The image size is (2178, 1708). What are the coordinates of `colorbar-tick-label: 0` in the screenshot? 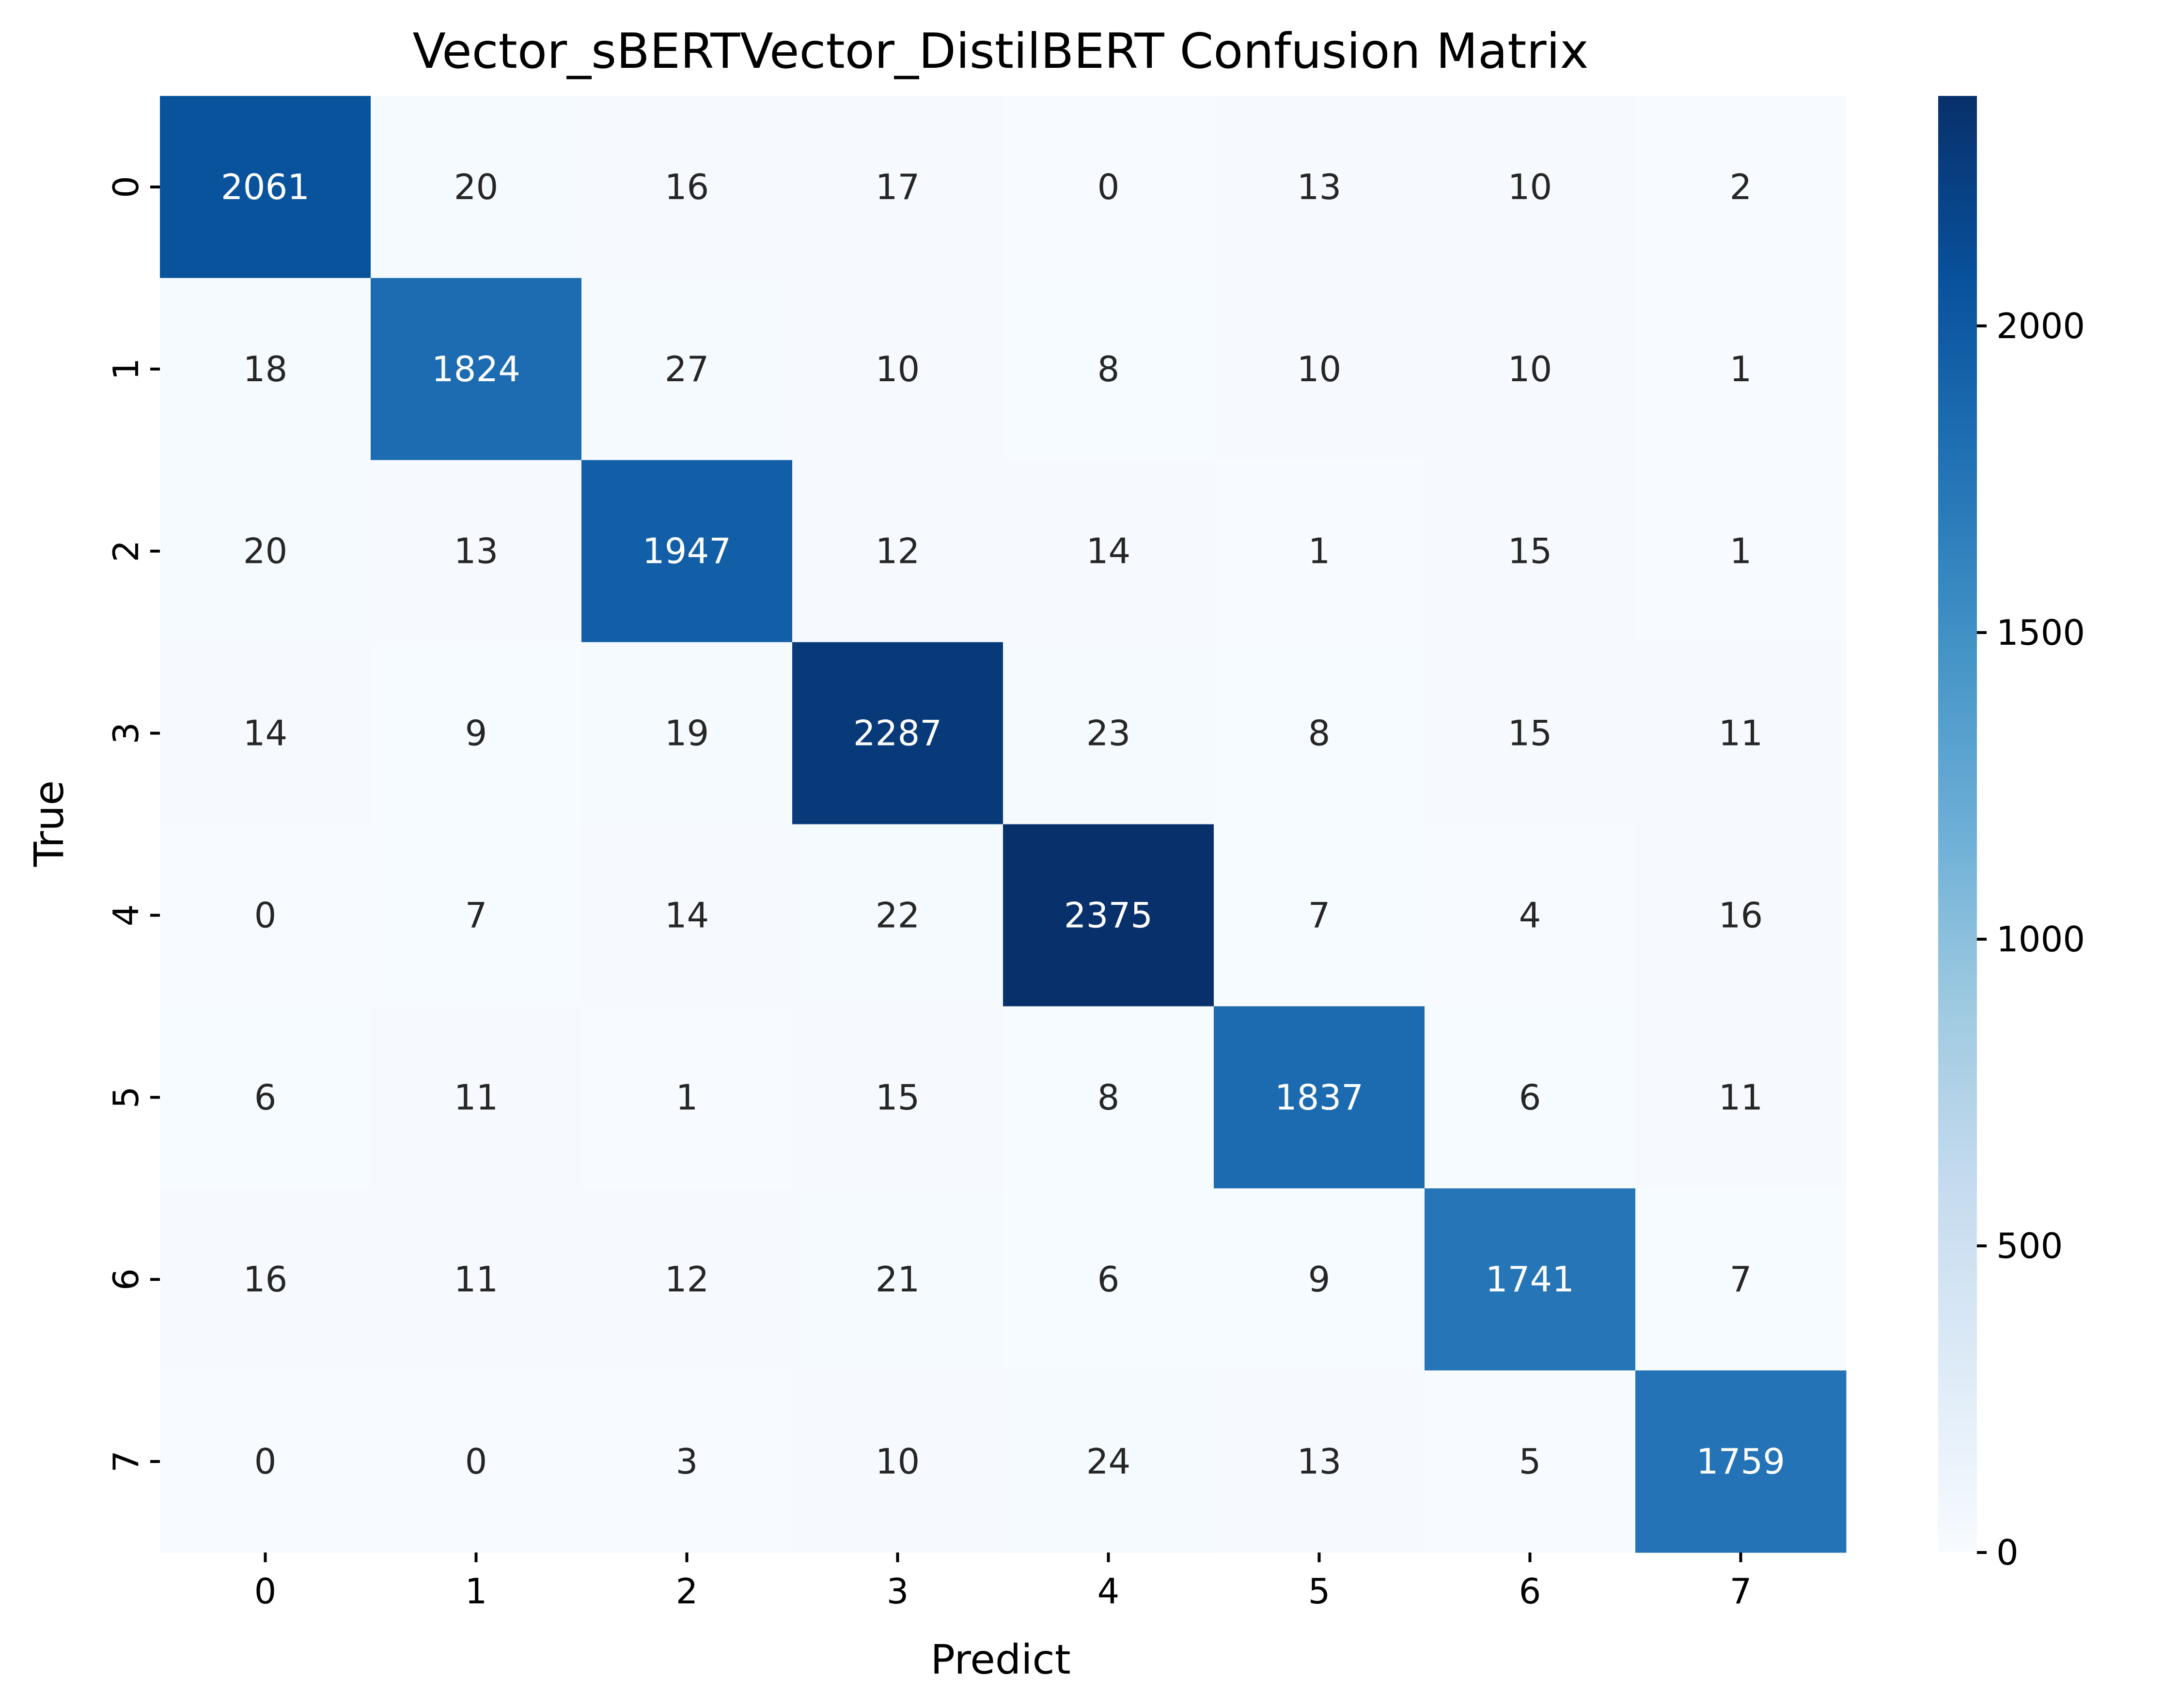 It's located at (2008, 1552).